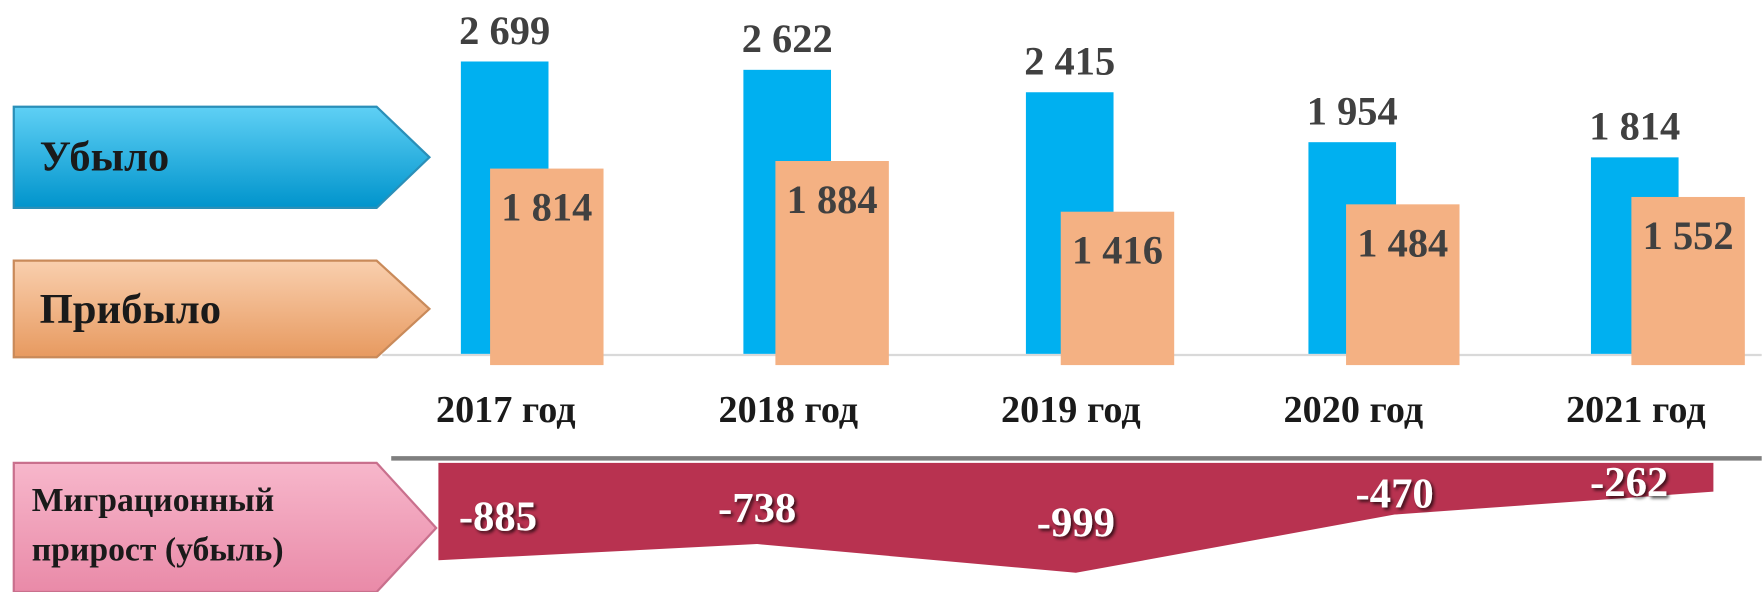 The image size is (1762, 592). What do you see at coordinates (506, 410) in the screenshot?
I see `x-tick-label: 2017 год` at bounding box center [506, 410].